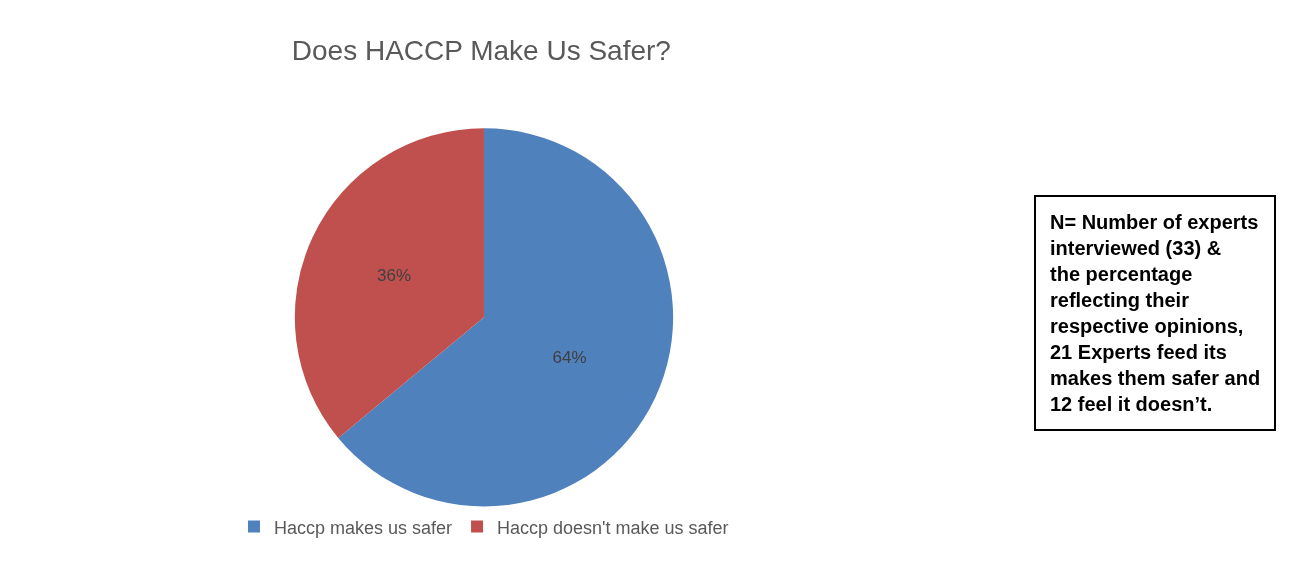 The image size is (1301, 575). What do you see at coordinates (569, 358) in the screenshot?
I see `data-label: 64%` at bounding box center [569, 358].